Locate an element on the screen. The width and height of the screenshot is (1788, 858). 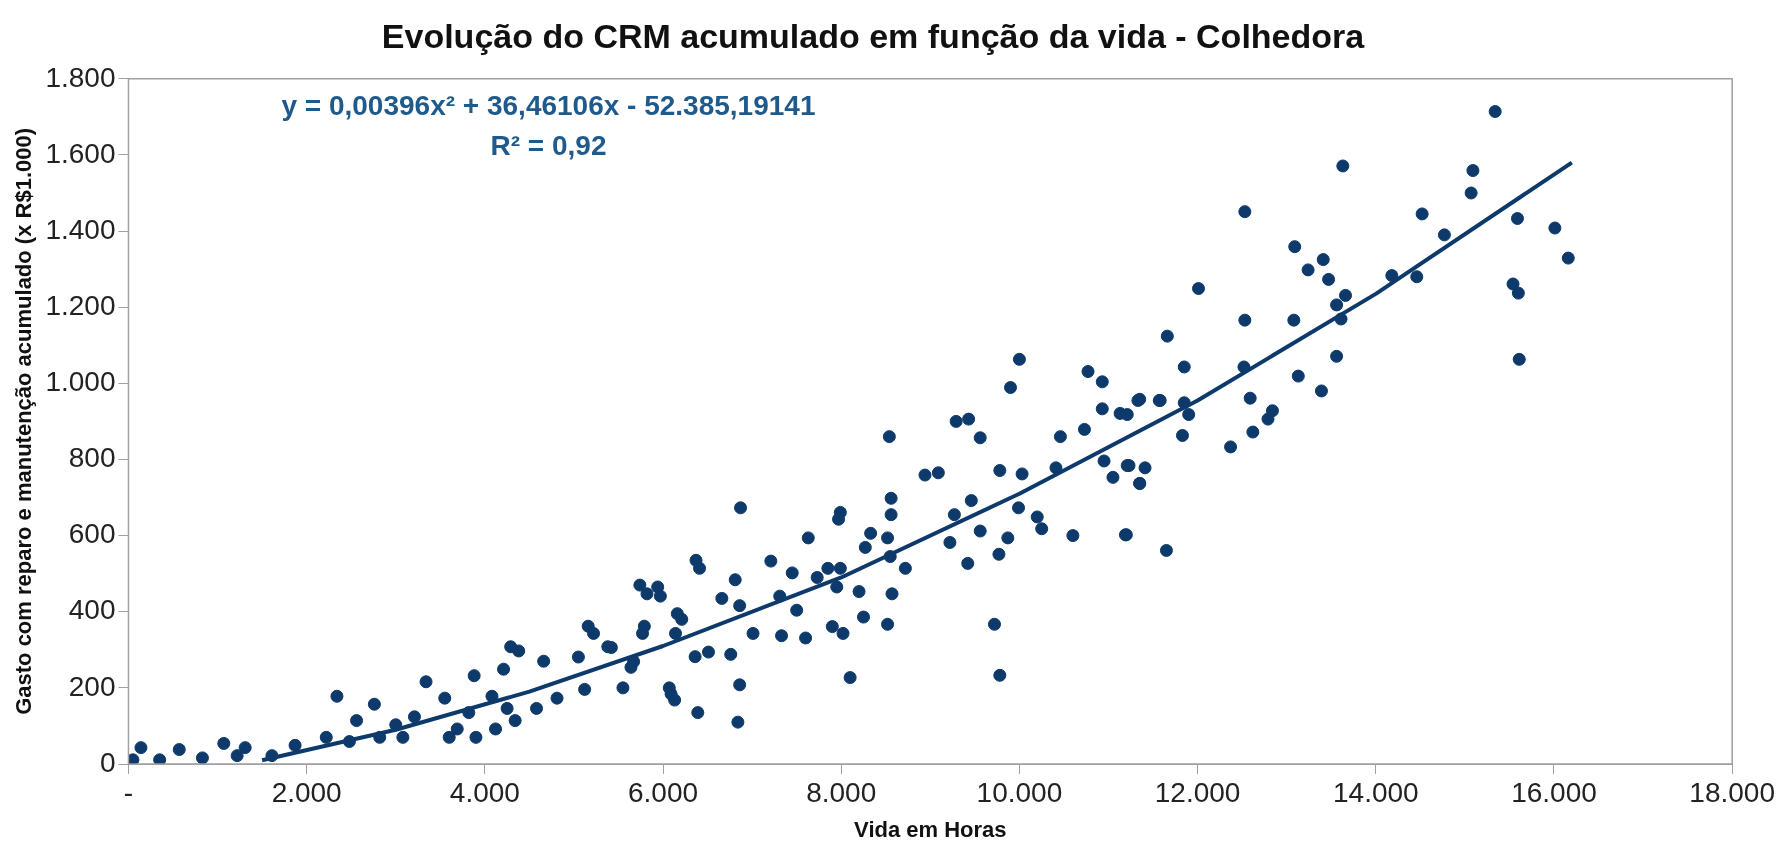
x-tick-label: 6.000 is located at coordinates (663, 792).